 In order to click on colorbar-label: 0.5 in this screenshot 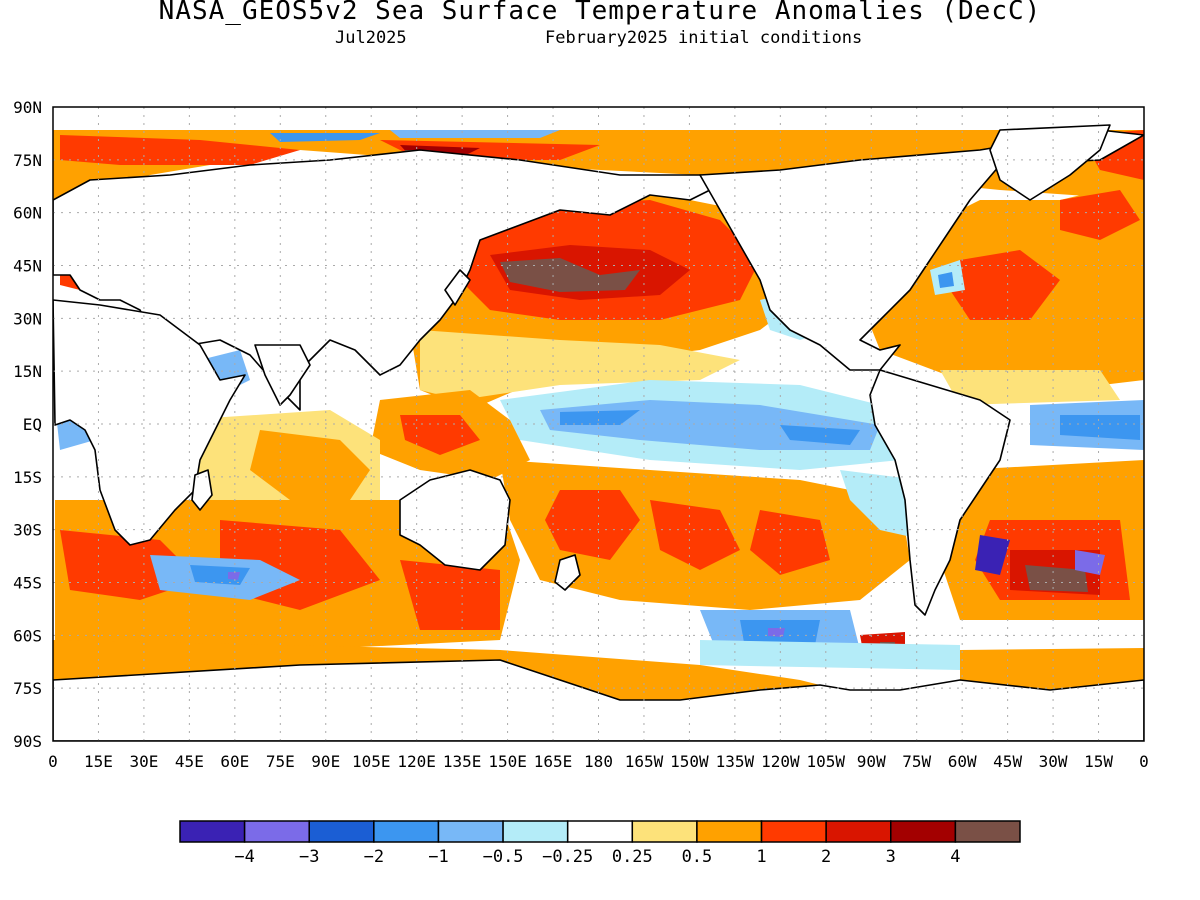, I will do `click(697, 857)`.